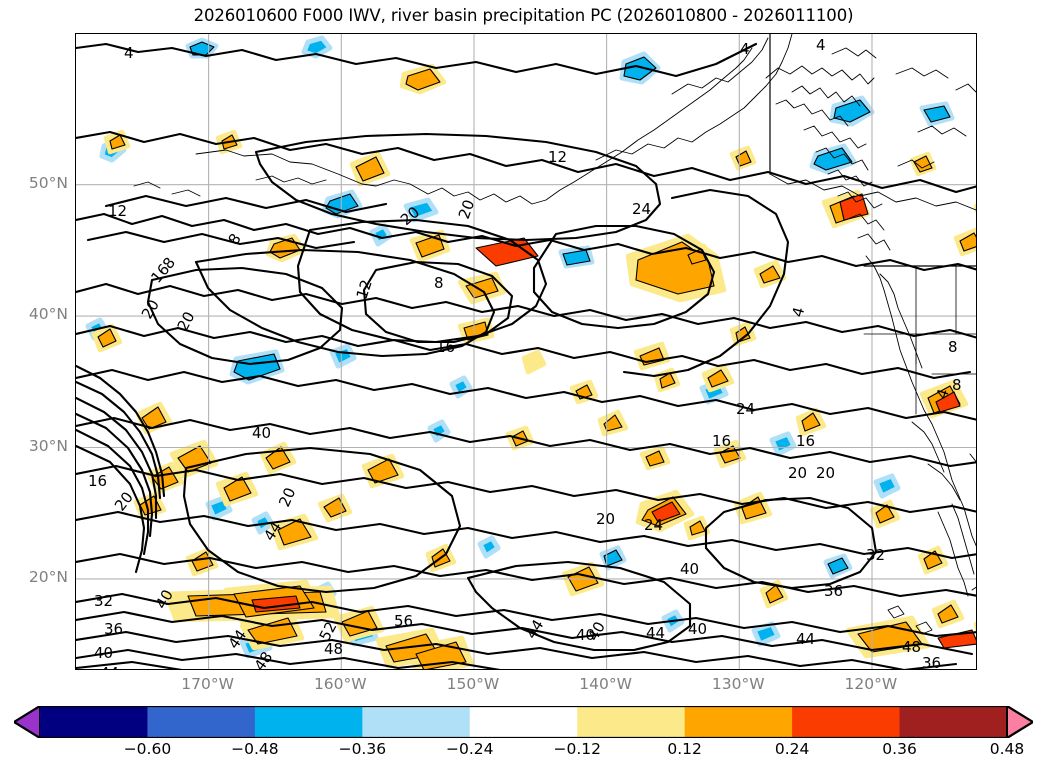 The image size is (1047, 765). I want to click on latitude-tick-labels: 50°N 40°N 30°N 20°N, so click(34, 382).